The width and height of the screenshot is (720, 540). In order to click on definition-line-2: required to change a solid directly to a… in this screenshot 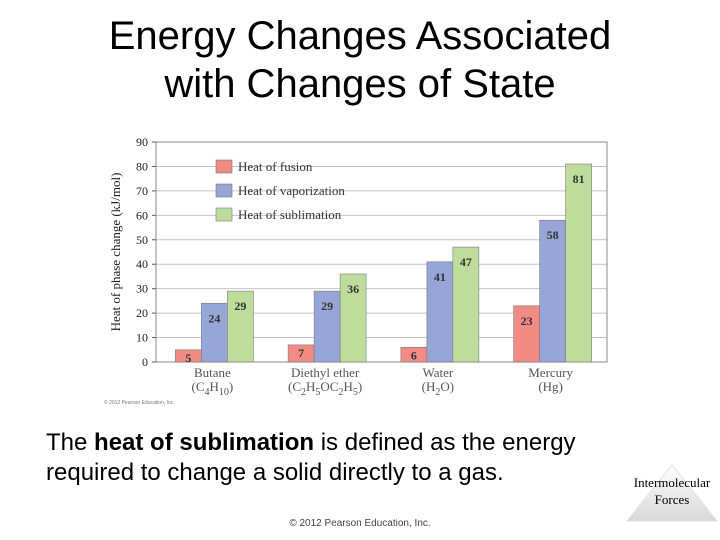, I will do `click(275, 472)`.